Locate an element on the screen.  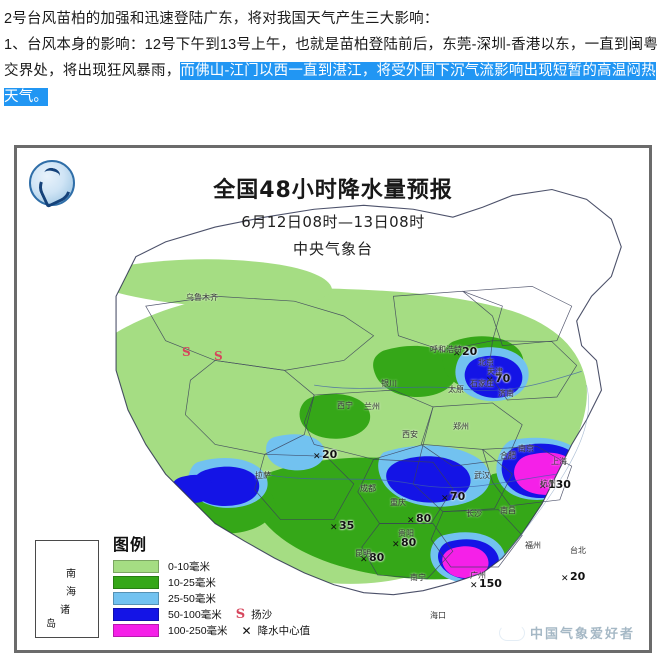
legend-title: 图例 is located at coordinates (130, 545).